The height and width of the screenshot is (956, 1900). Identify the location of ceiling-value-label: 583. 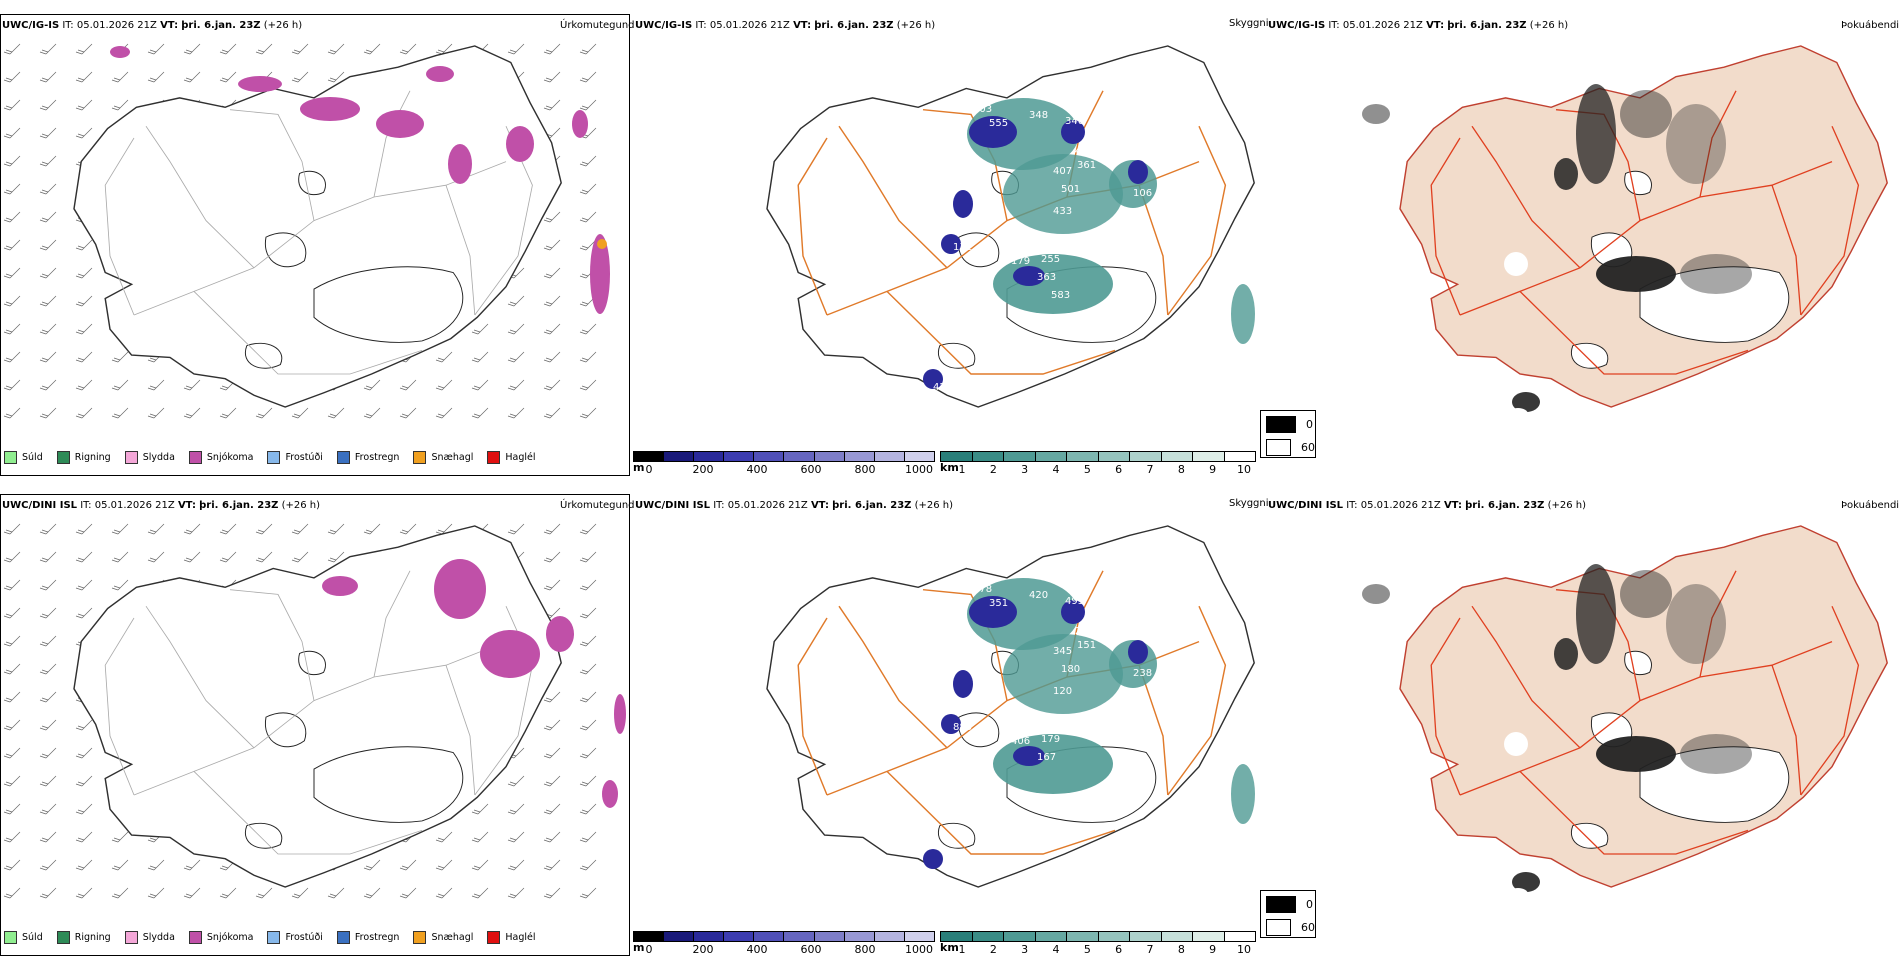
(1060, 295).